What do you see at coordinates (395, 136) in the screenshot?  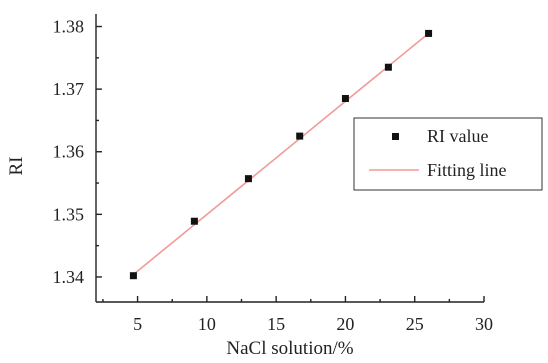 I see `legend-point-swatch` at bounding box center [395, 136].